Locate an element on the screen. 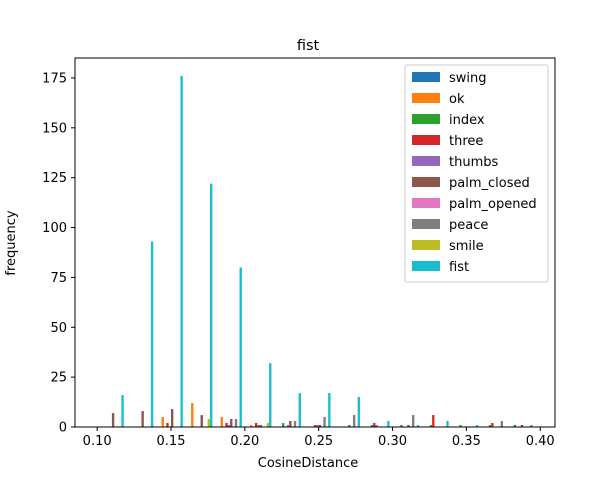 The height and width of the screenshot is (480, 600). x-tick-label: 0.40 is located at coordinates (540, 441).